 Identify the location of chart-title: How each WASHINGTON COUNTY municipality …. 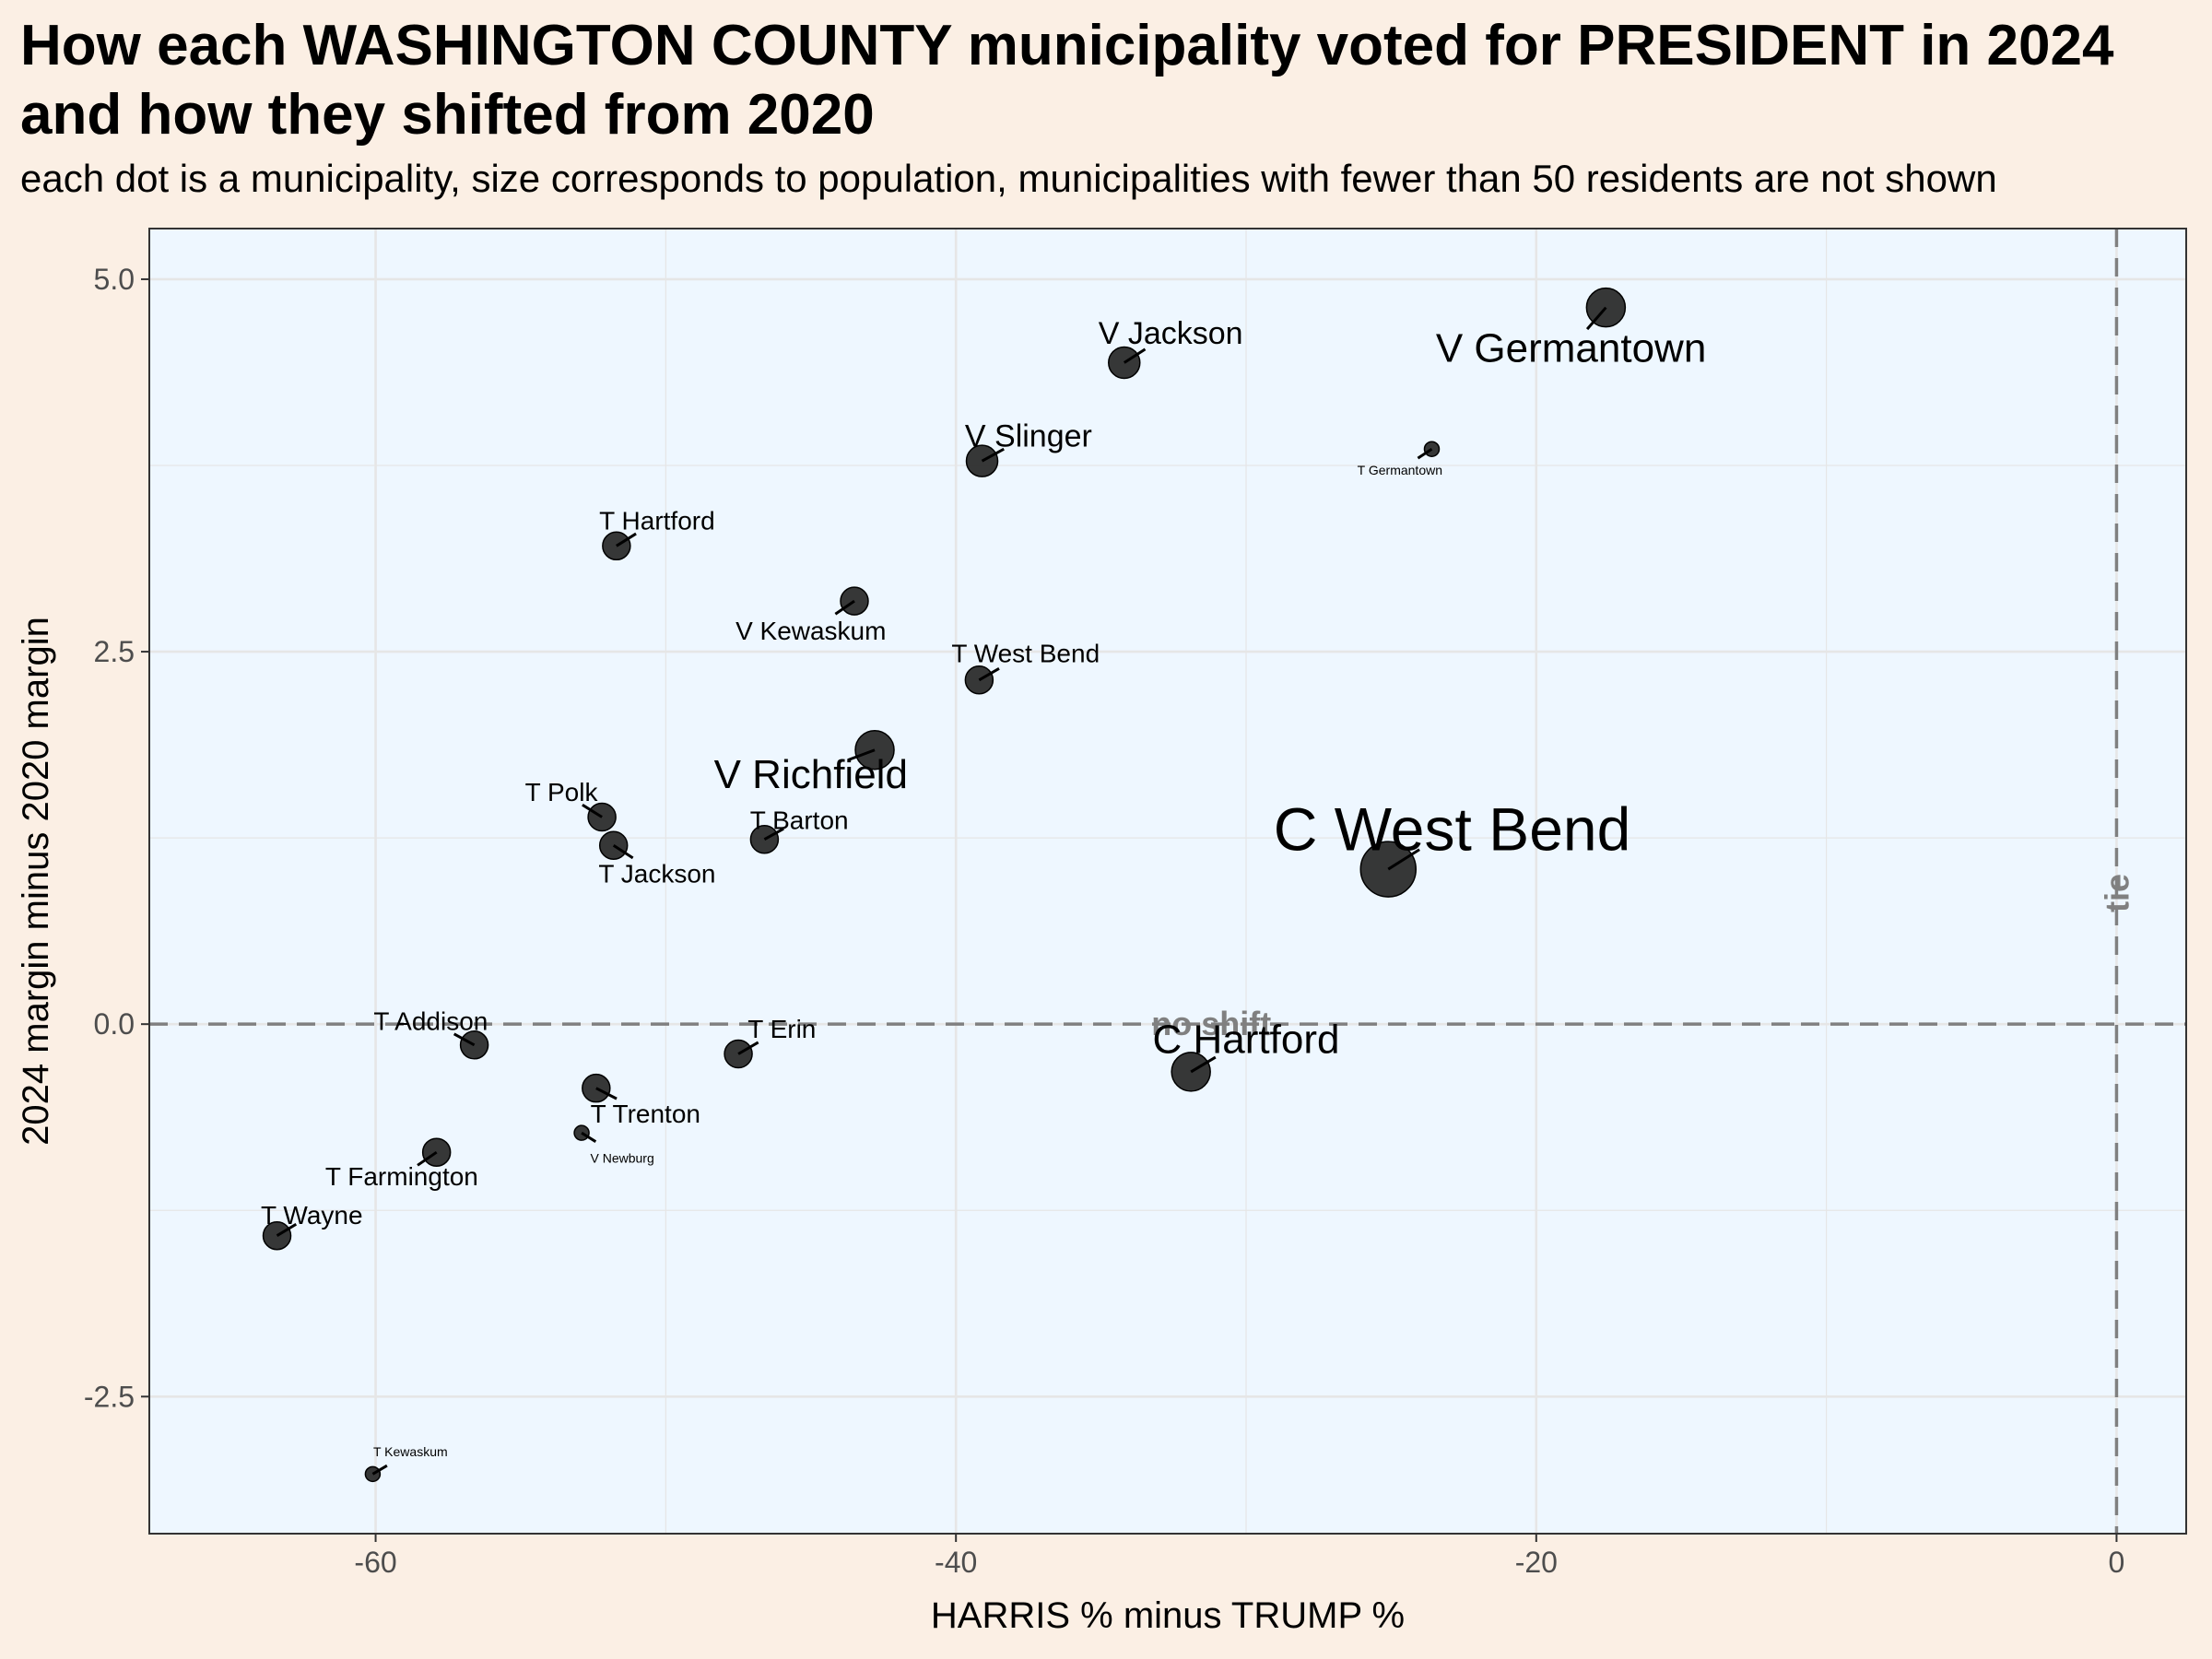
(1067, 80).